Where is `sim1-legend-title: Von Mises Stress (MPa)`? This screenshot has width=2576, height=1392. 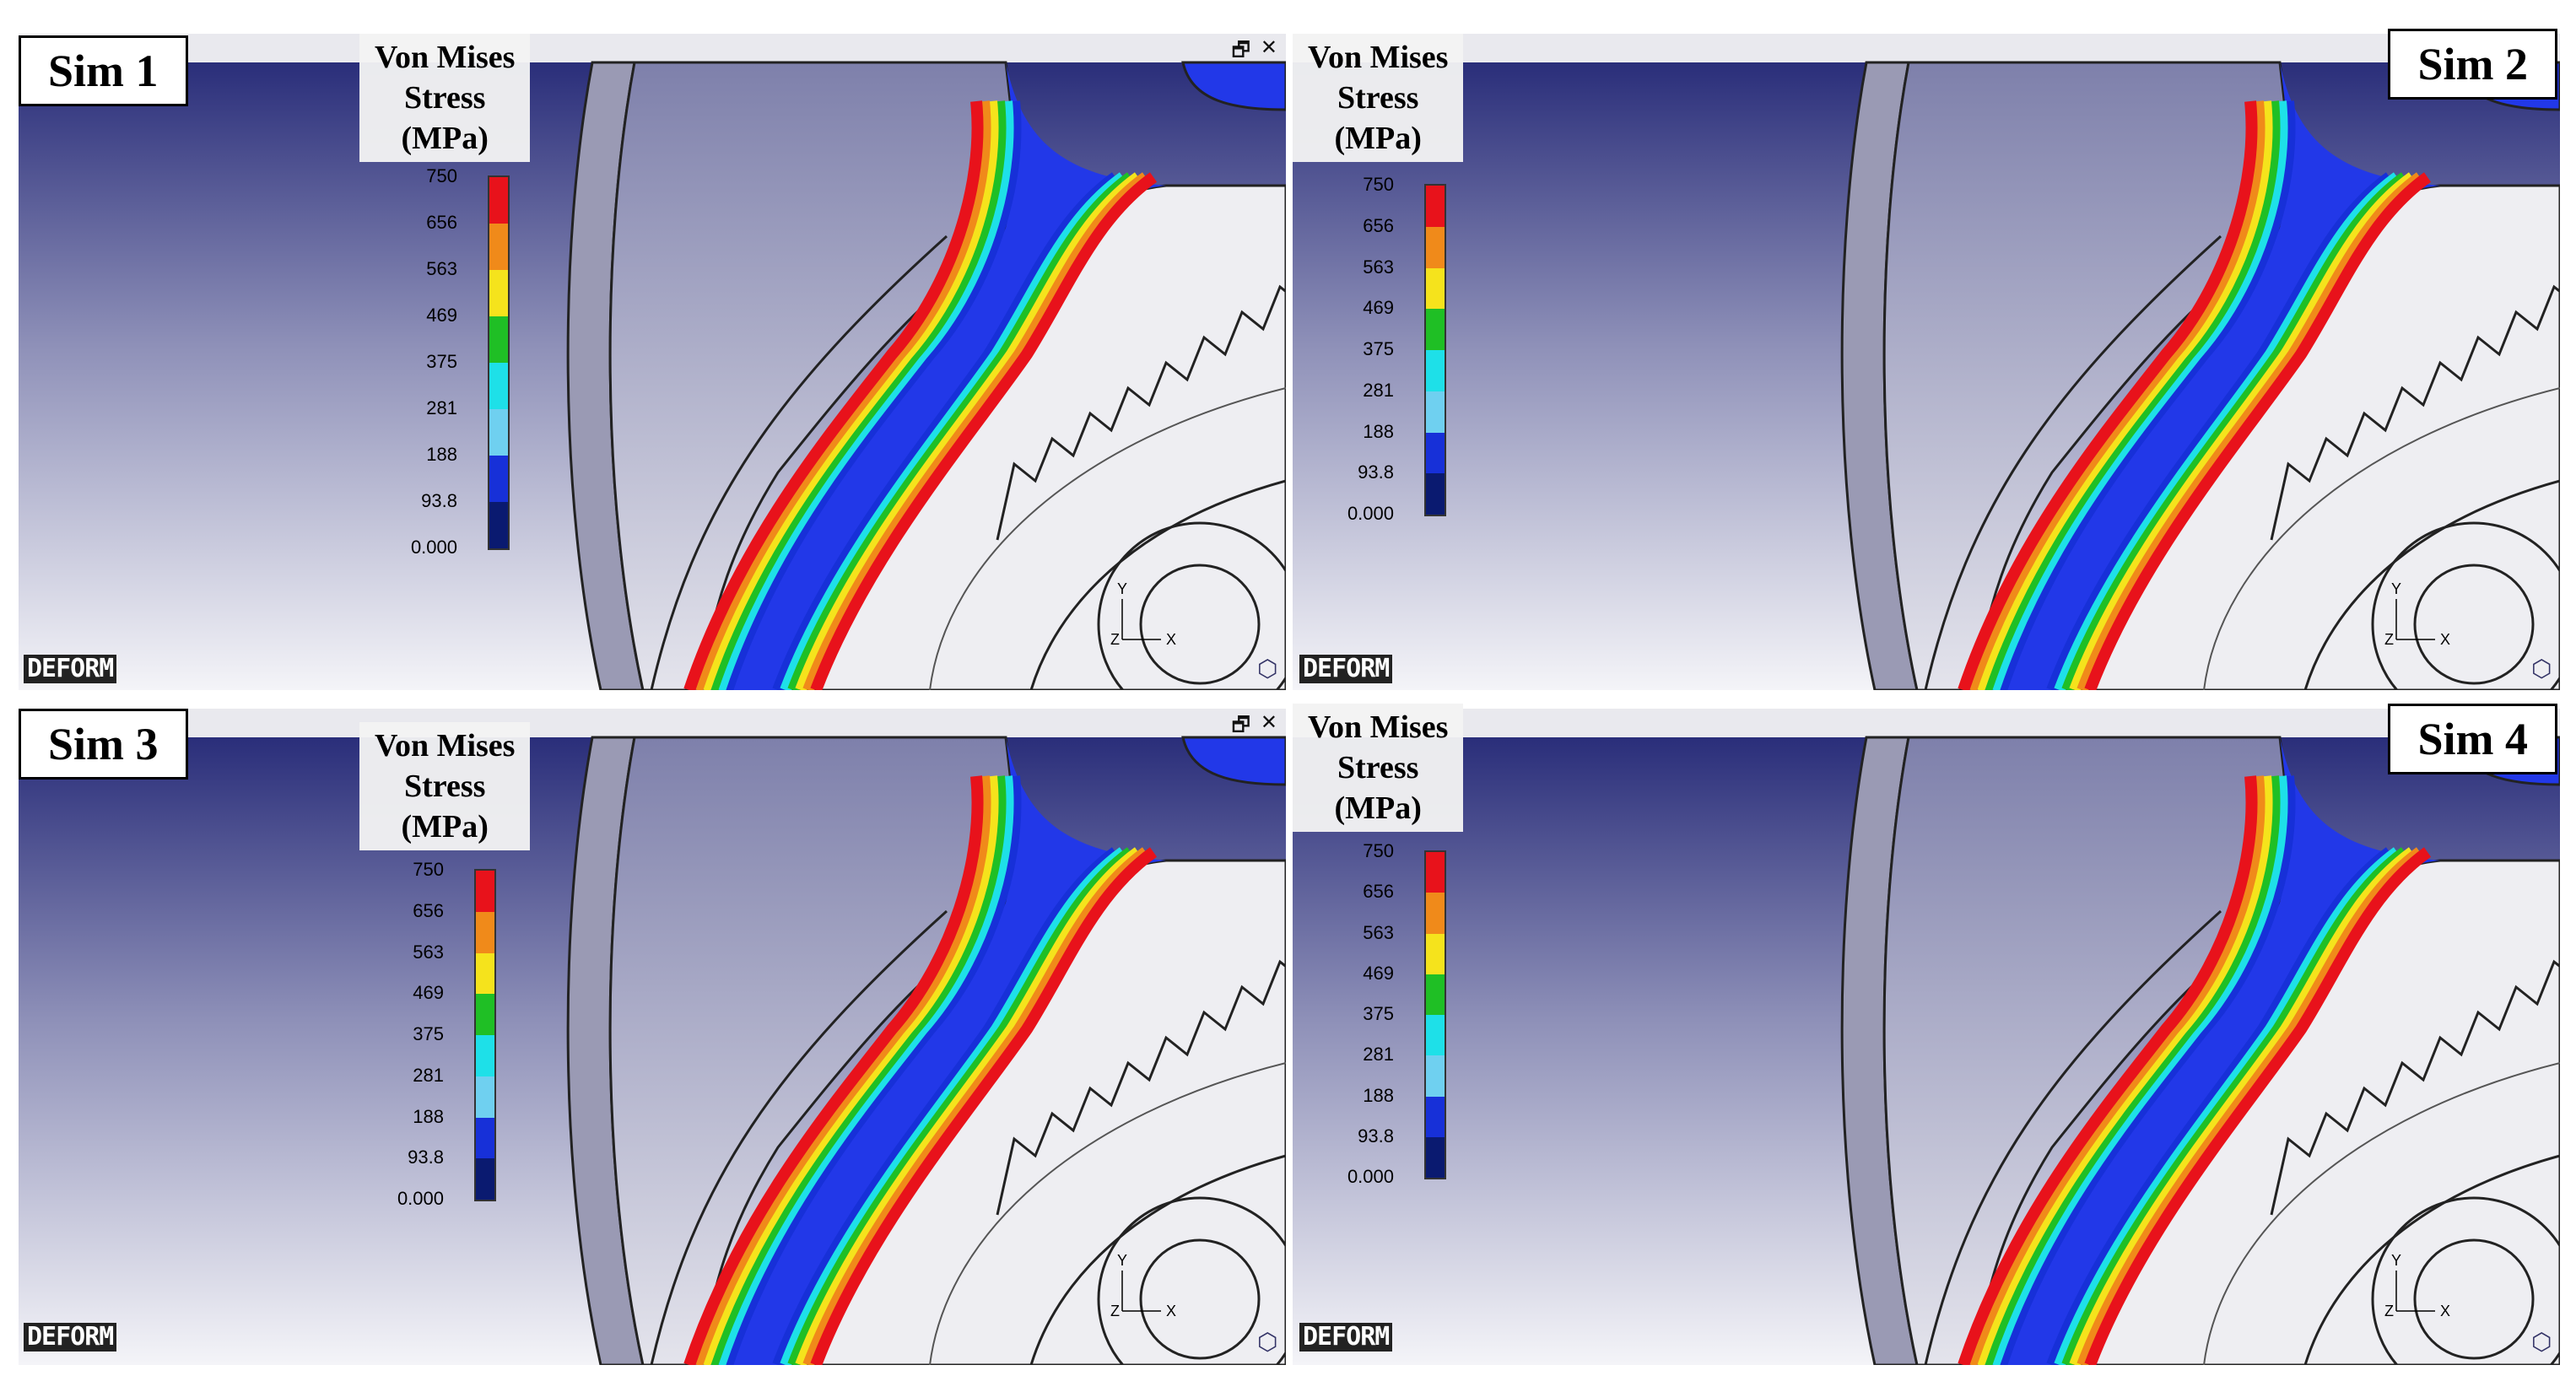 sim1-legend-title: Von Mises Stress (MPa) is located at coordinates (445, 98).